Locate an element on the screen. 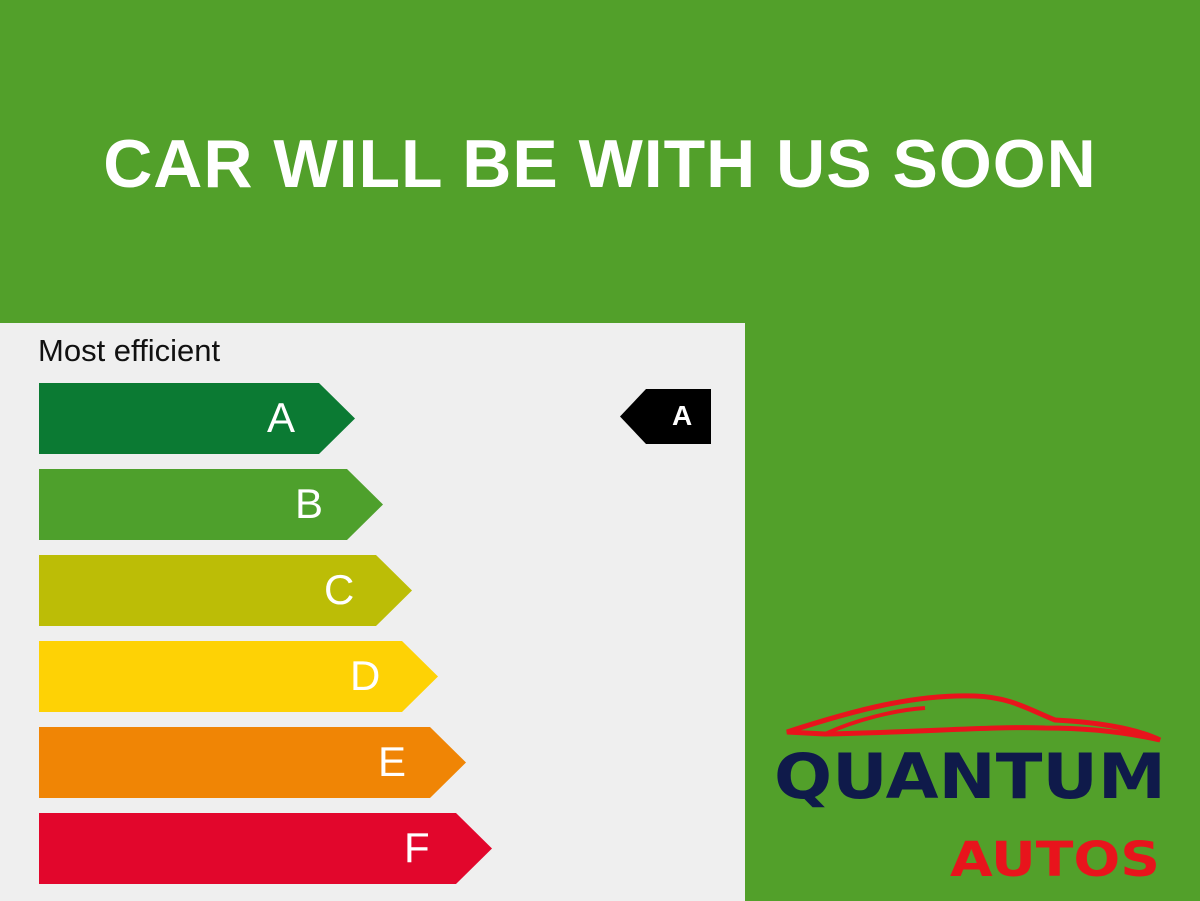 This screenshot has width=1200, height=901. rating-bar-d: D is located at coordinates (238, 676).